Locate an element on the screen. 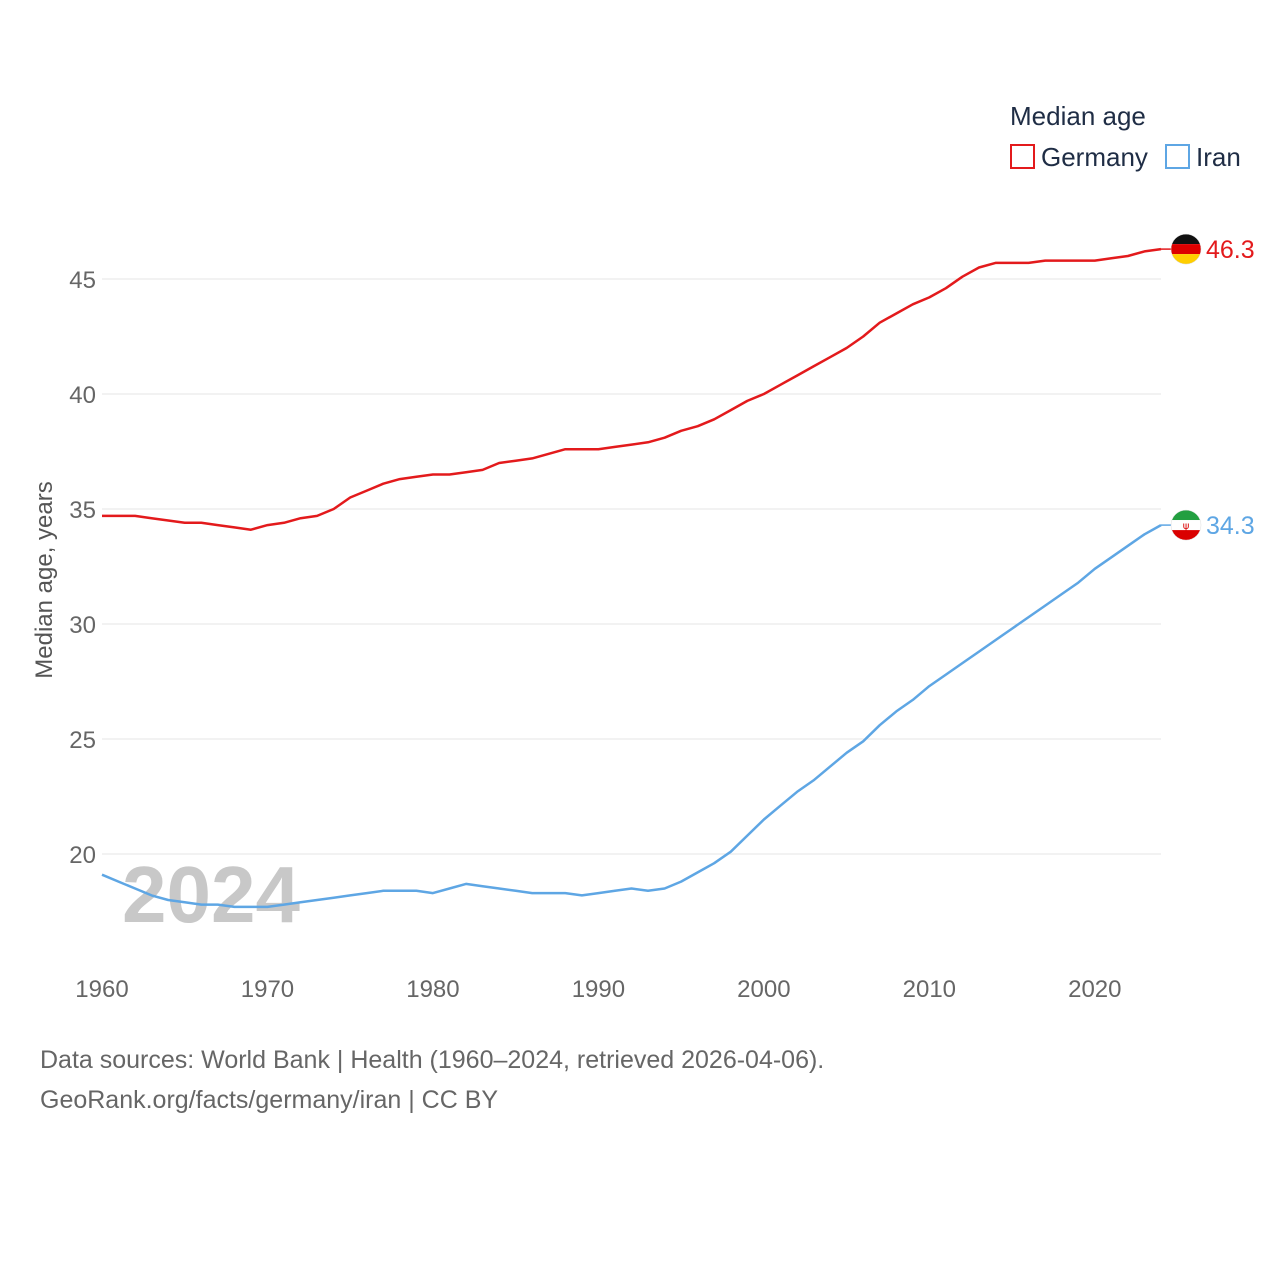 The height and width of the screenshot is (1280, 1280). y-tick-30: 30 is located at coordinates (82, 625).